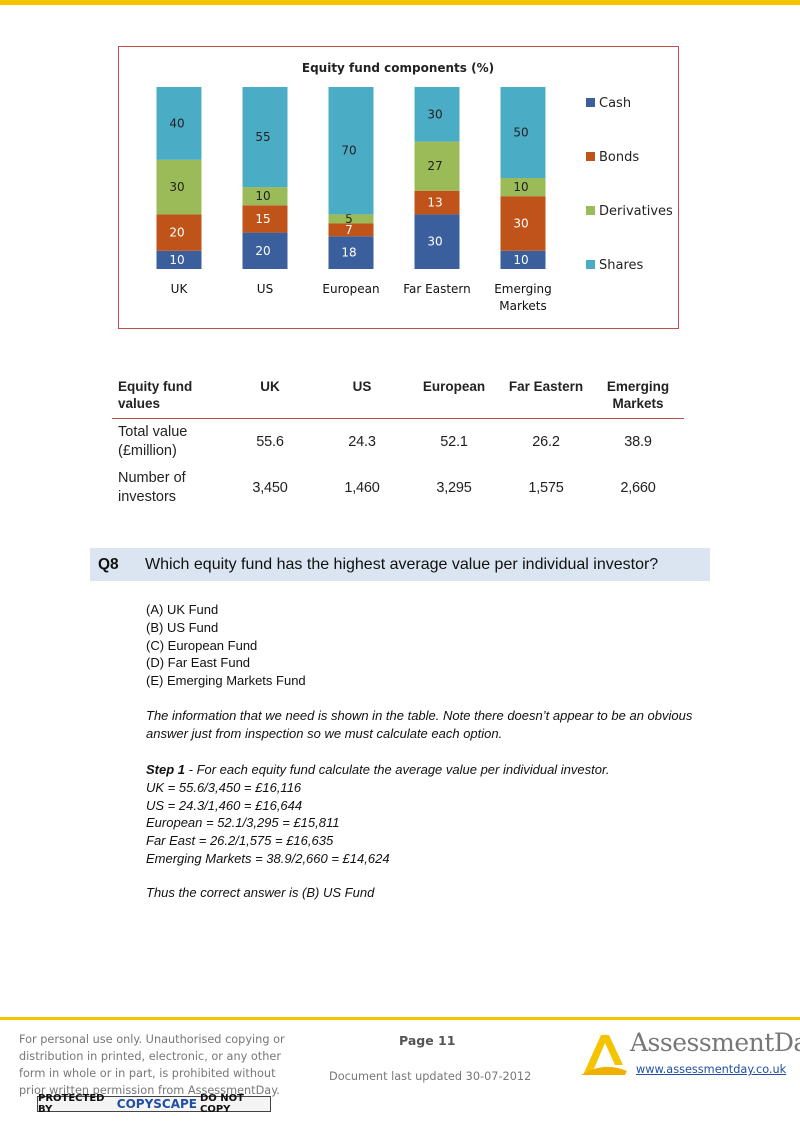 The width and height of the screenshot is (800, 1132). What do you see at coordinates (262, 137) in the screenshot?
I see `data-label: 55` at bounding box center [262, 137].